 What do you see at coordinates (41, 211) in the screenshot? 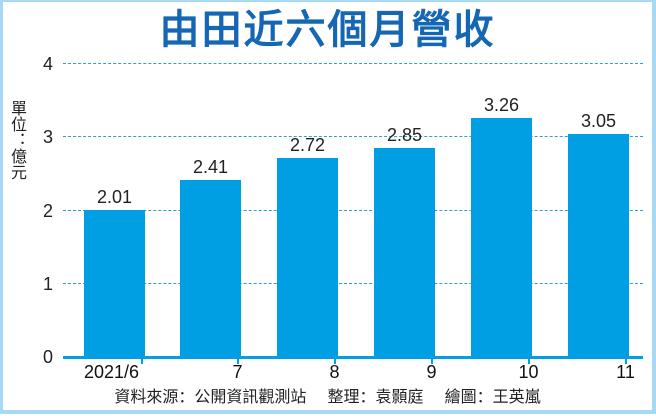
I see `y-tick-label: 2` at bounding box center [41, 211].